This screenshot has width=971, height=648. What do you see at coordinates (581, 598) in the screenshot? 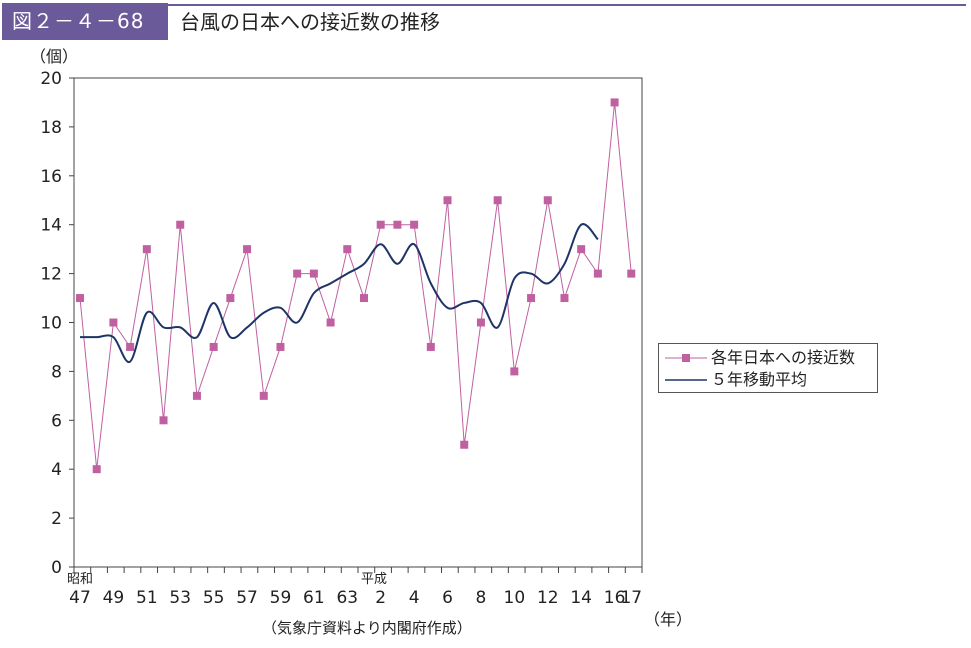
I see `x-tick-label: 14` at bounding box center [581, 598].